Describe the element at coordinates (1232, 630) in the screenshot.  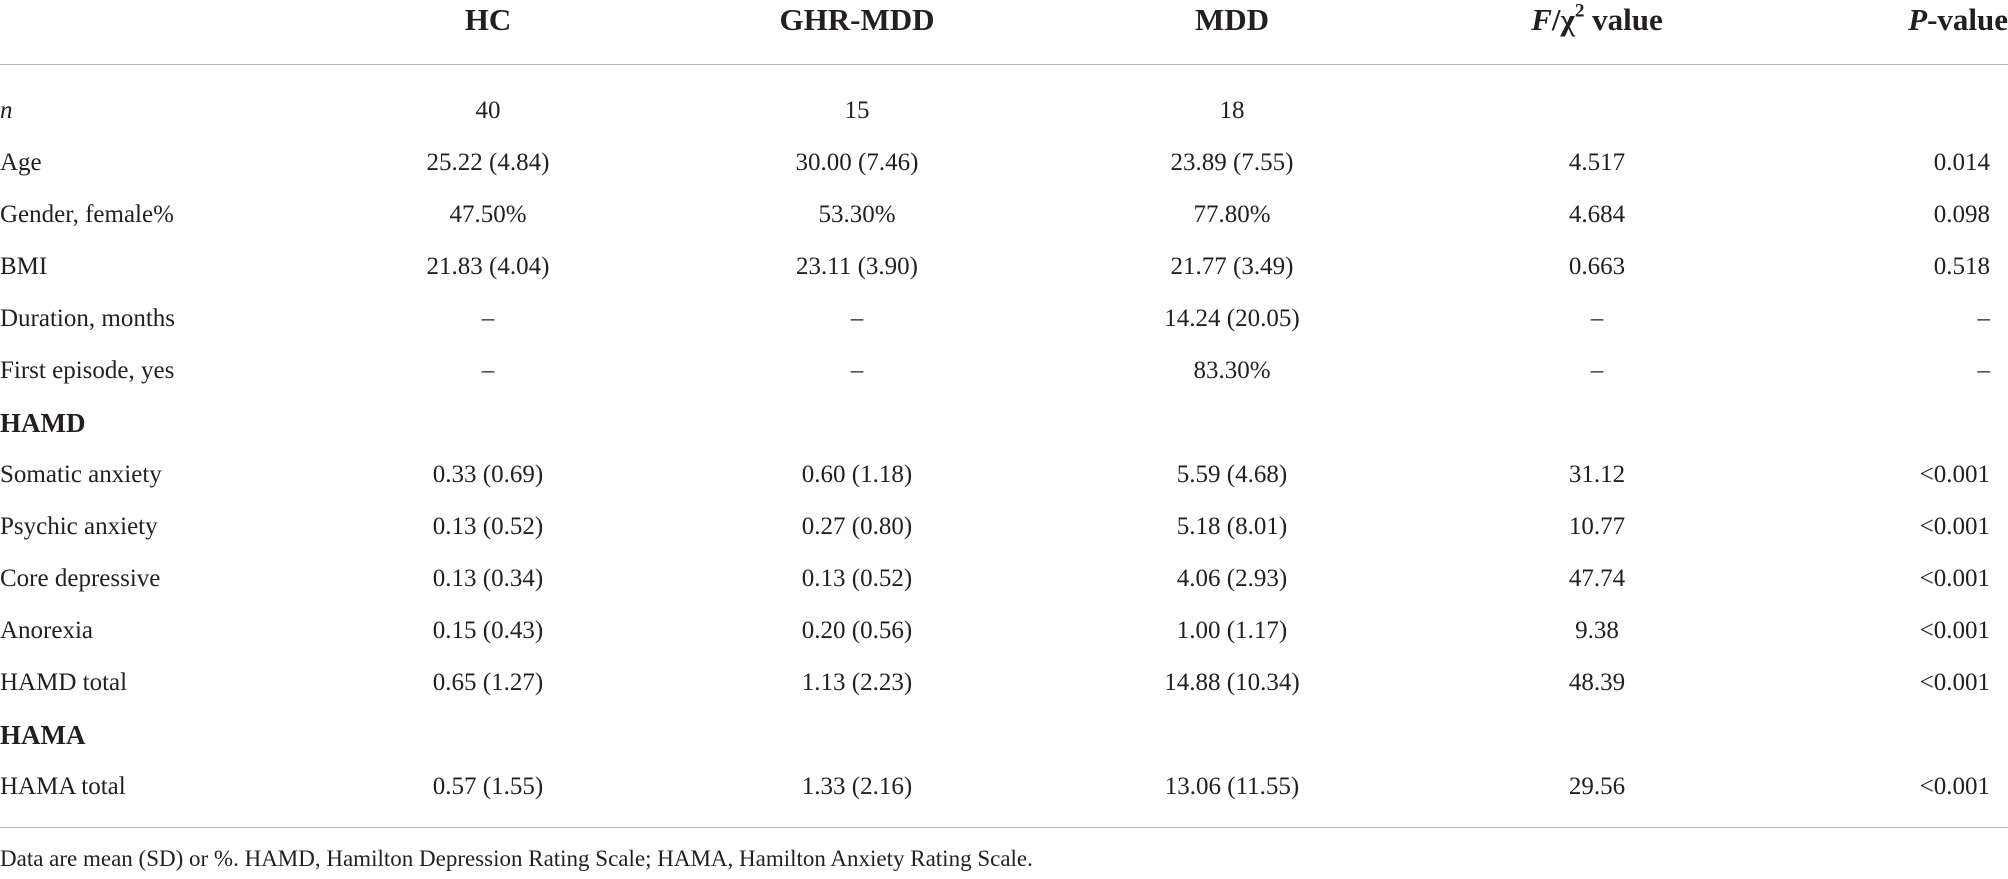
I see `cell-mdd: 1.00 (1.17)` at that location.